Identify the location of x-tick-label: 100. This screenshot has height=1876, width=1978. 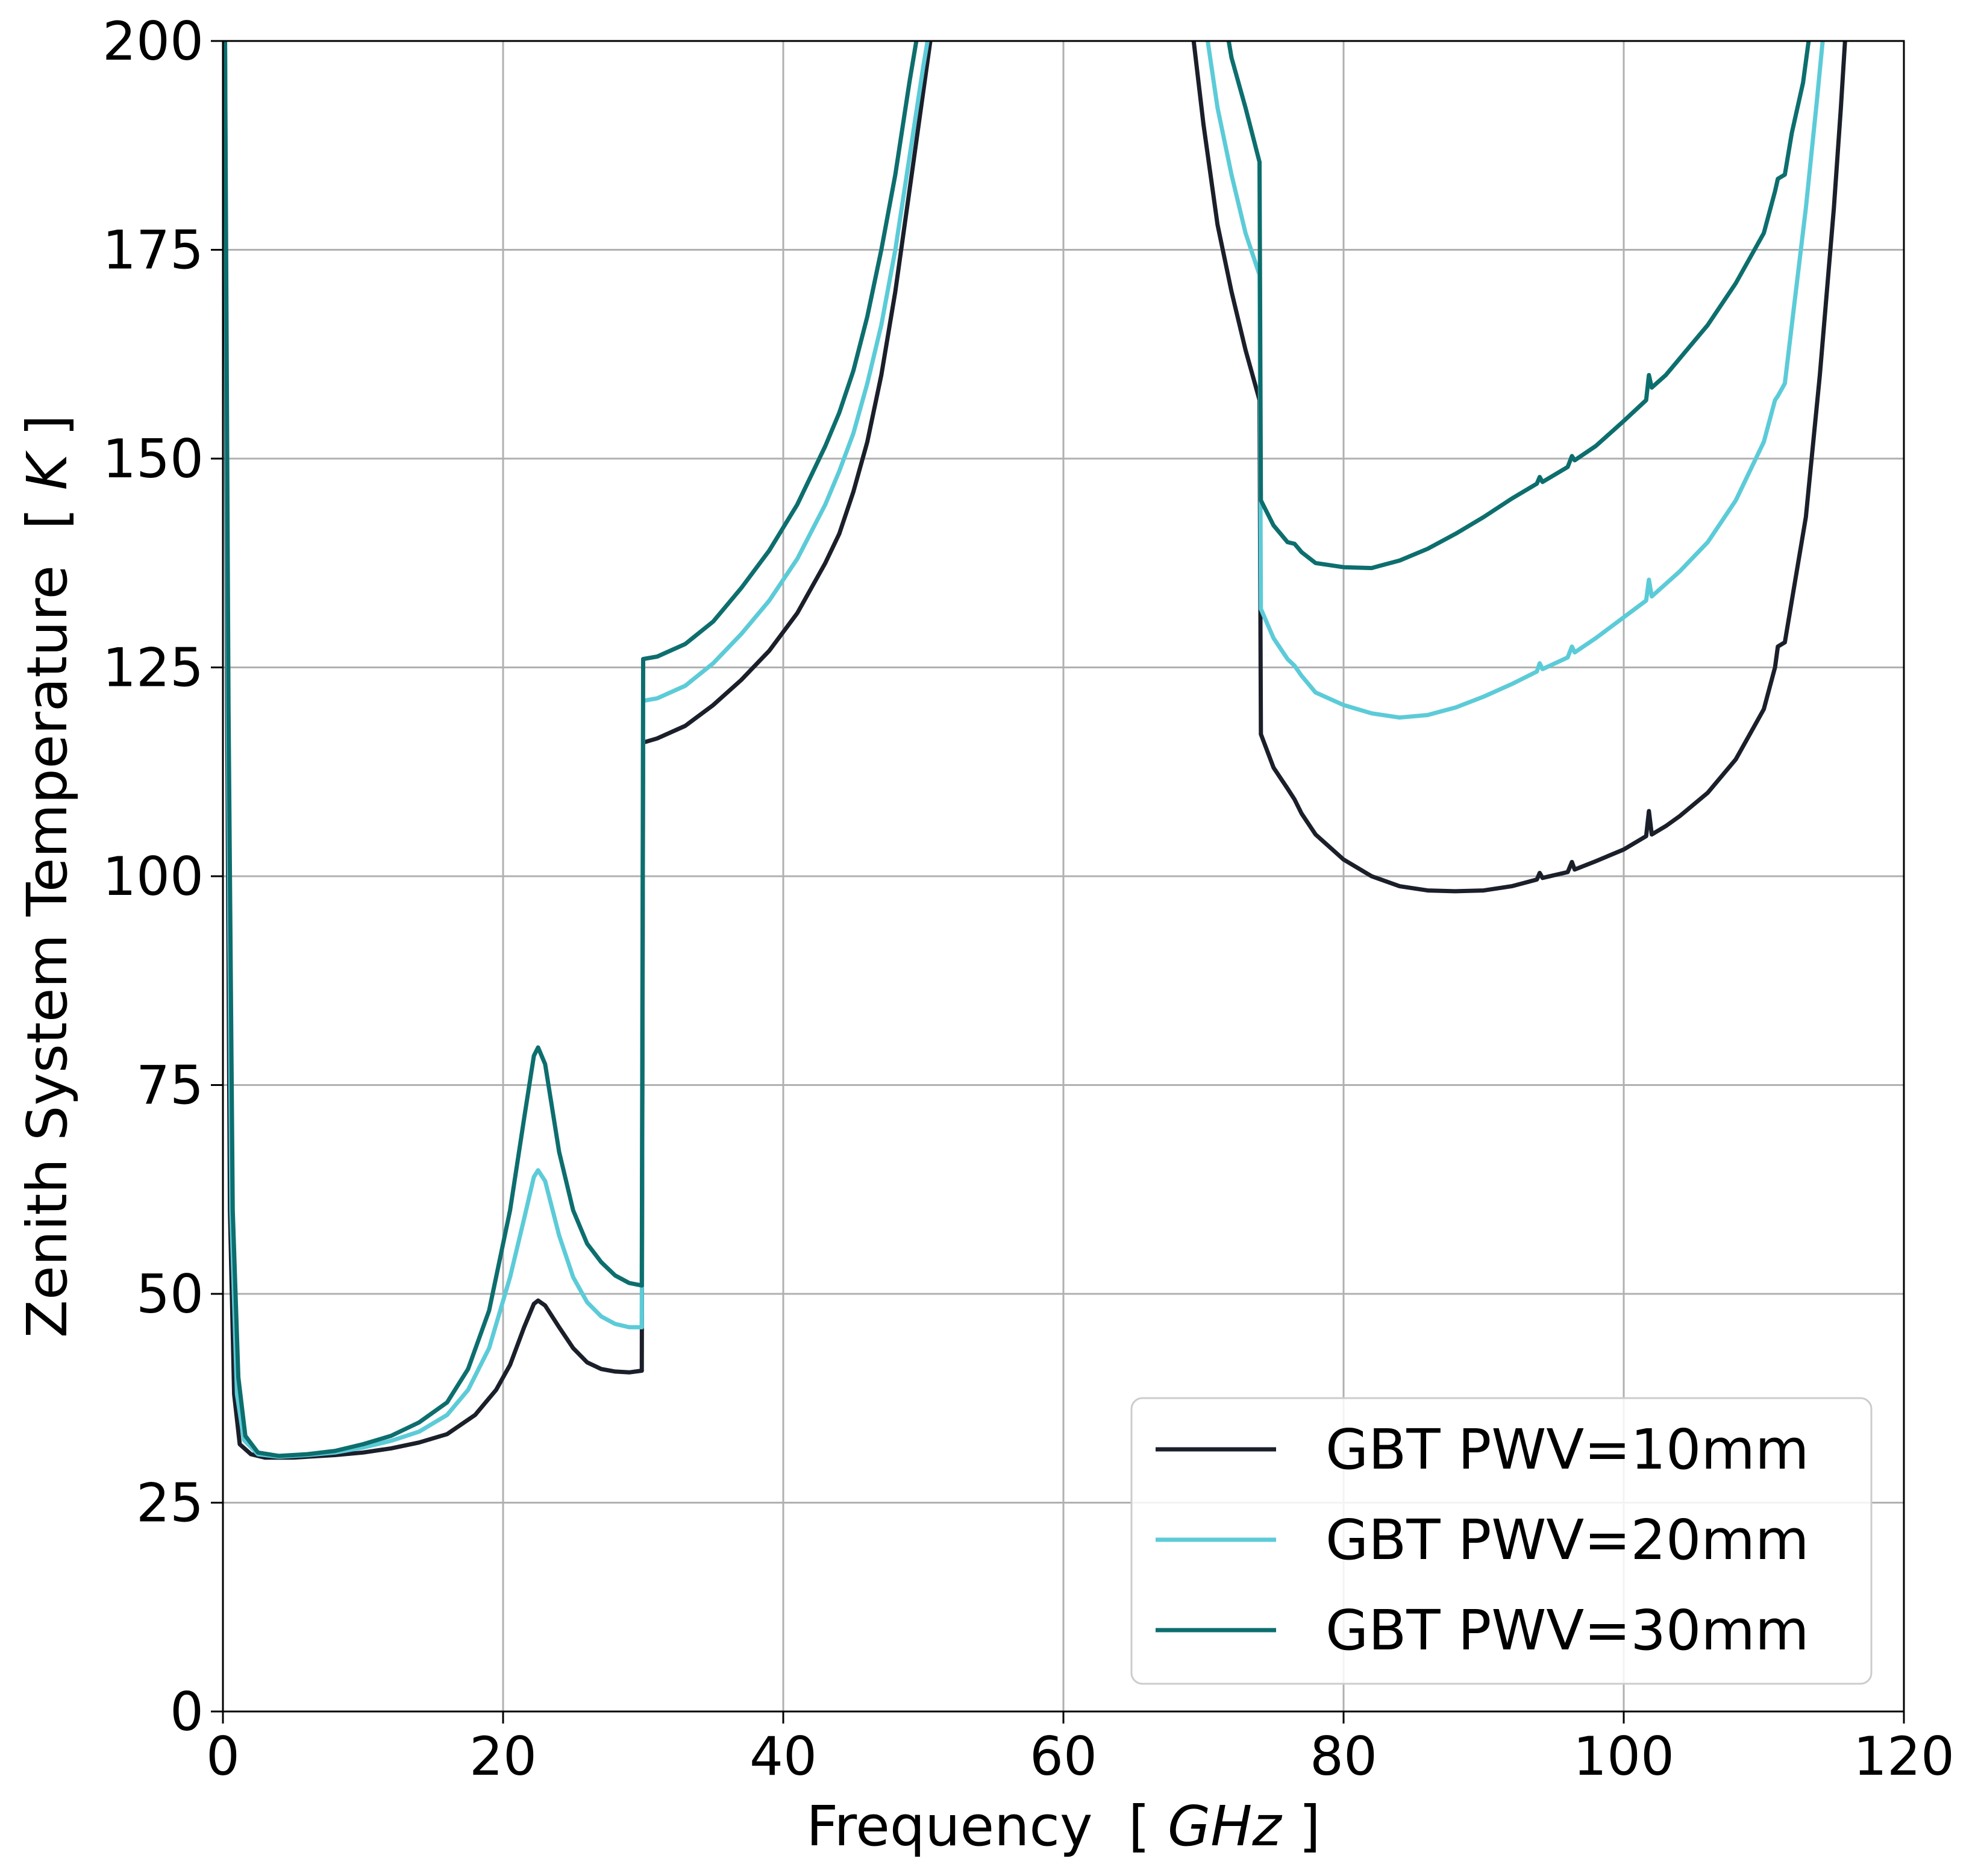
(1623, 1756).